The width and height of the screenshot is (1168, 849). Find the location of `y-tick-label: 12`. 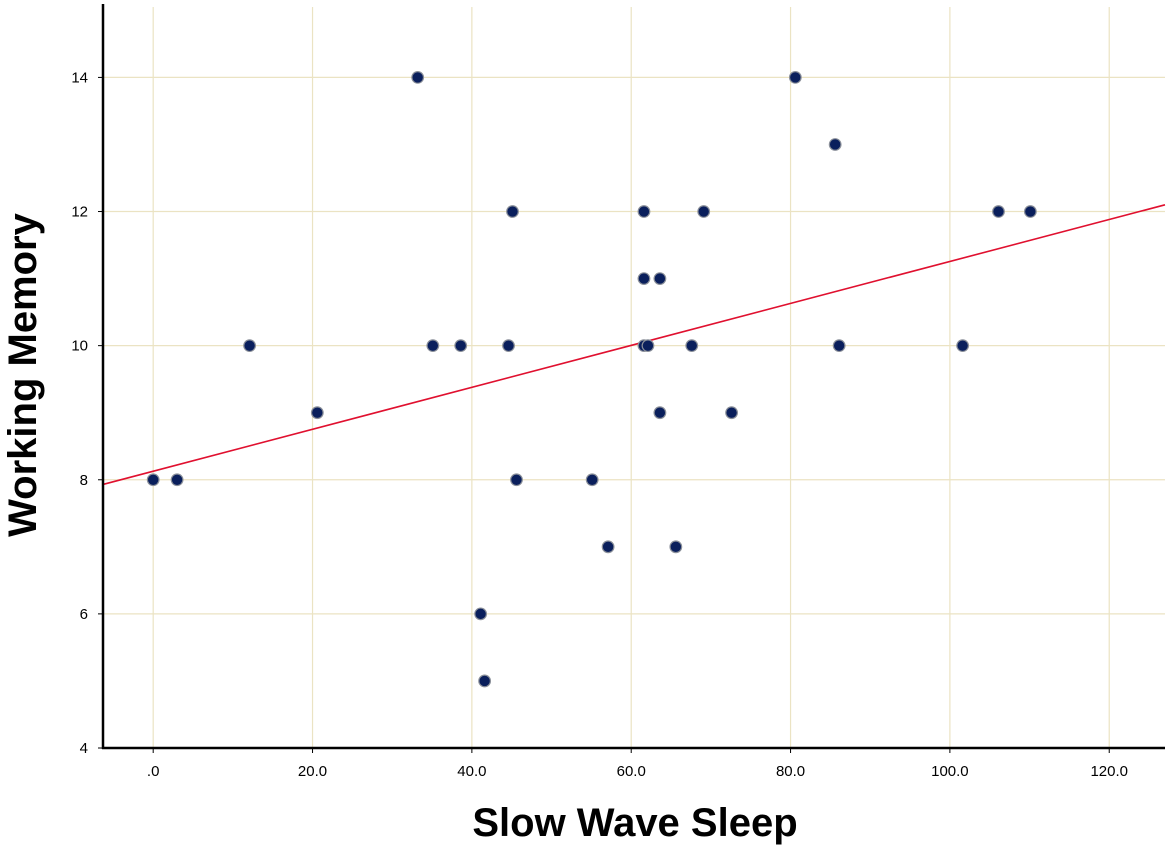

y-tick-label: 12 is located at coordinates (79, 212).